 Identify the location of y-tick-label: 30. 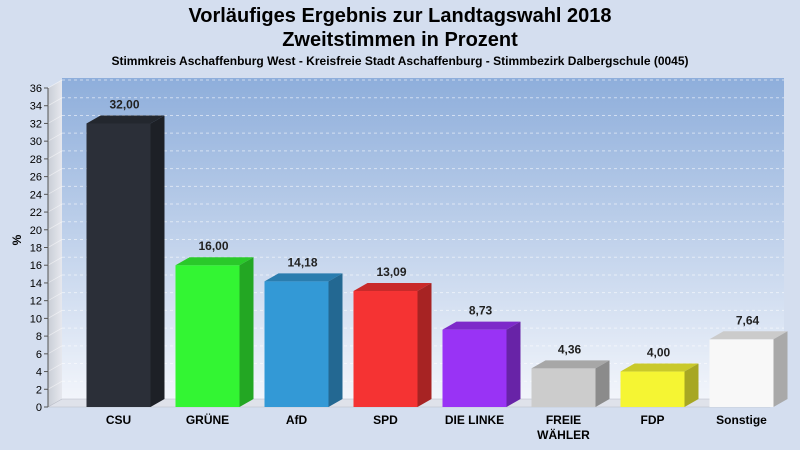
(36, 142).